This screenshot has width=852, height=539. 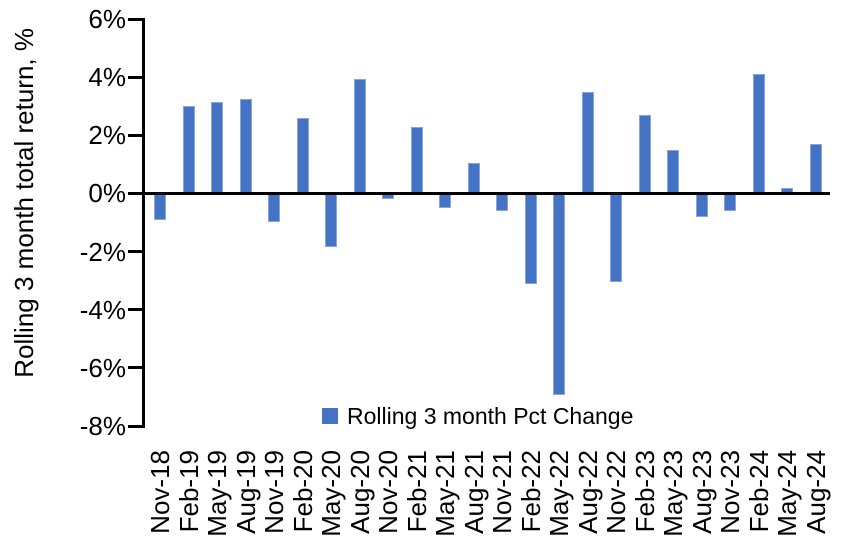 What do you see at coordinates (107, 19) in the screenshot?
I see `y-tick-label: 6%` at bounding box center [107, 19].